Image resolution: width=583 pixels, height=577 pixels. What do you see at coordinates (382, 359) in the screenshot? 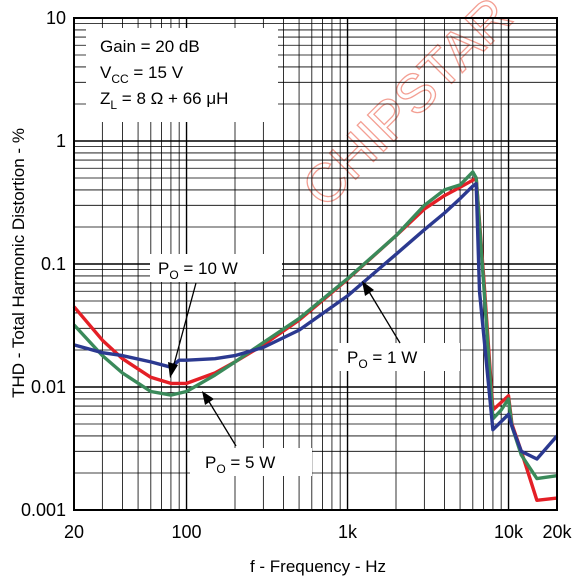
I see `annotation-po-1w-label: PO = 1 W` at bounding box center [382, 359].